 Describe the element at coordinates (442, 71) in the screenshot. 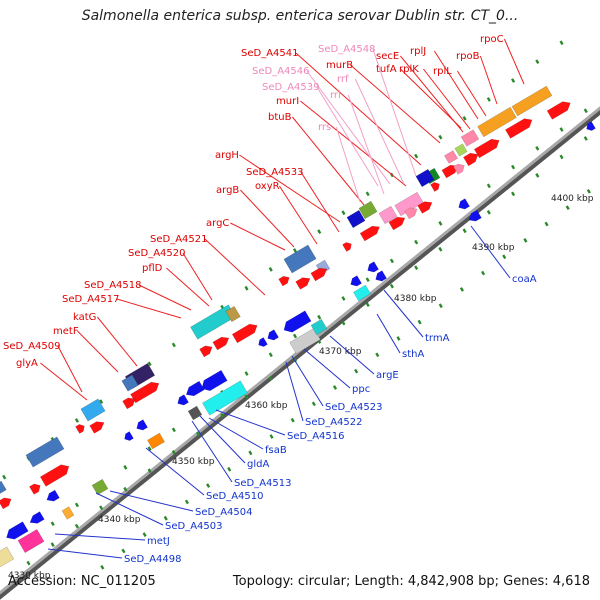

I see `gene-label-rpll: rplL` at that location.